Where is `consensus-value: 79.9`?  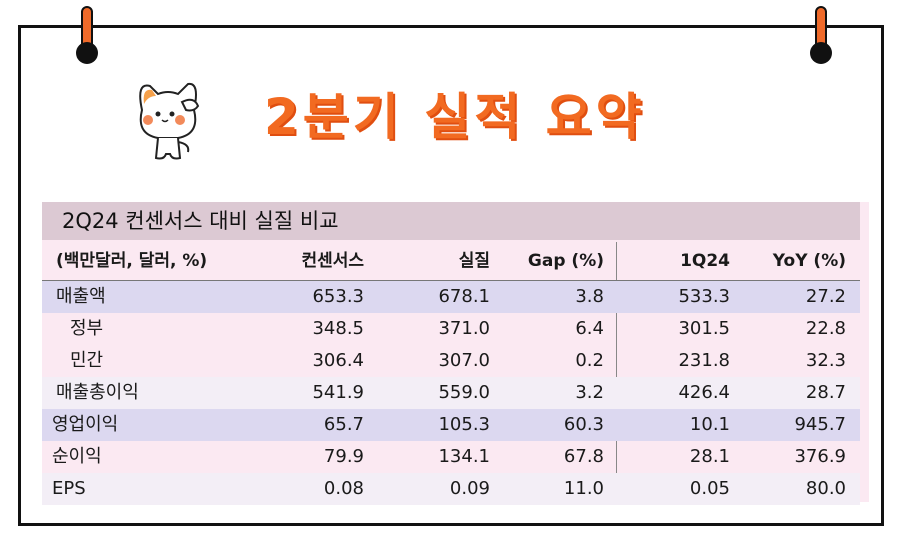
consensus-value: 79.9 is located at coordinates (343, 456).